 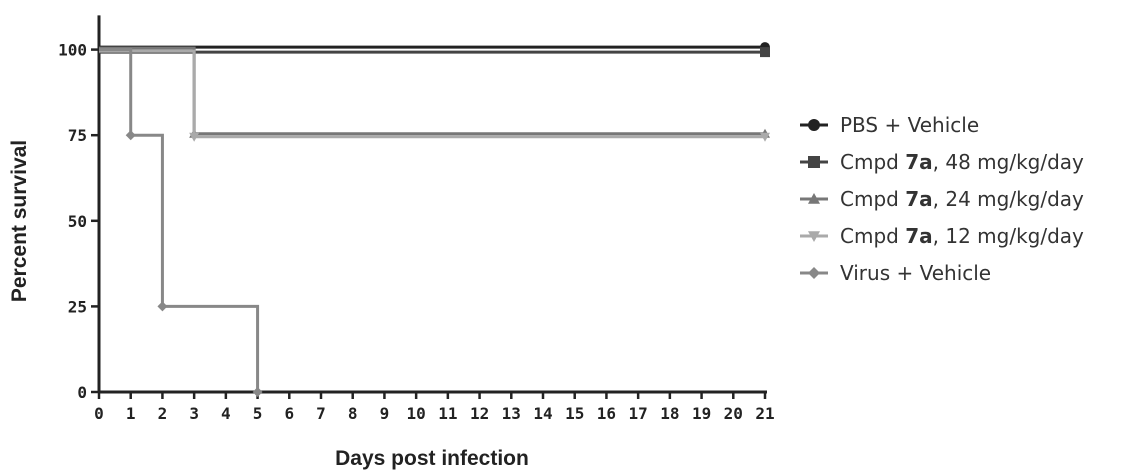 What do you see at coordinates (574, 413) in the screenshot?
I see `x-tick-label-15: 15` at bounding box center [574, 413].